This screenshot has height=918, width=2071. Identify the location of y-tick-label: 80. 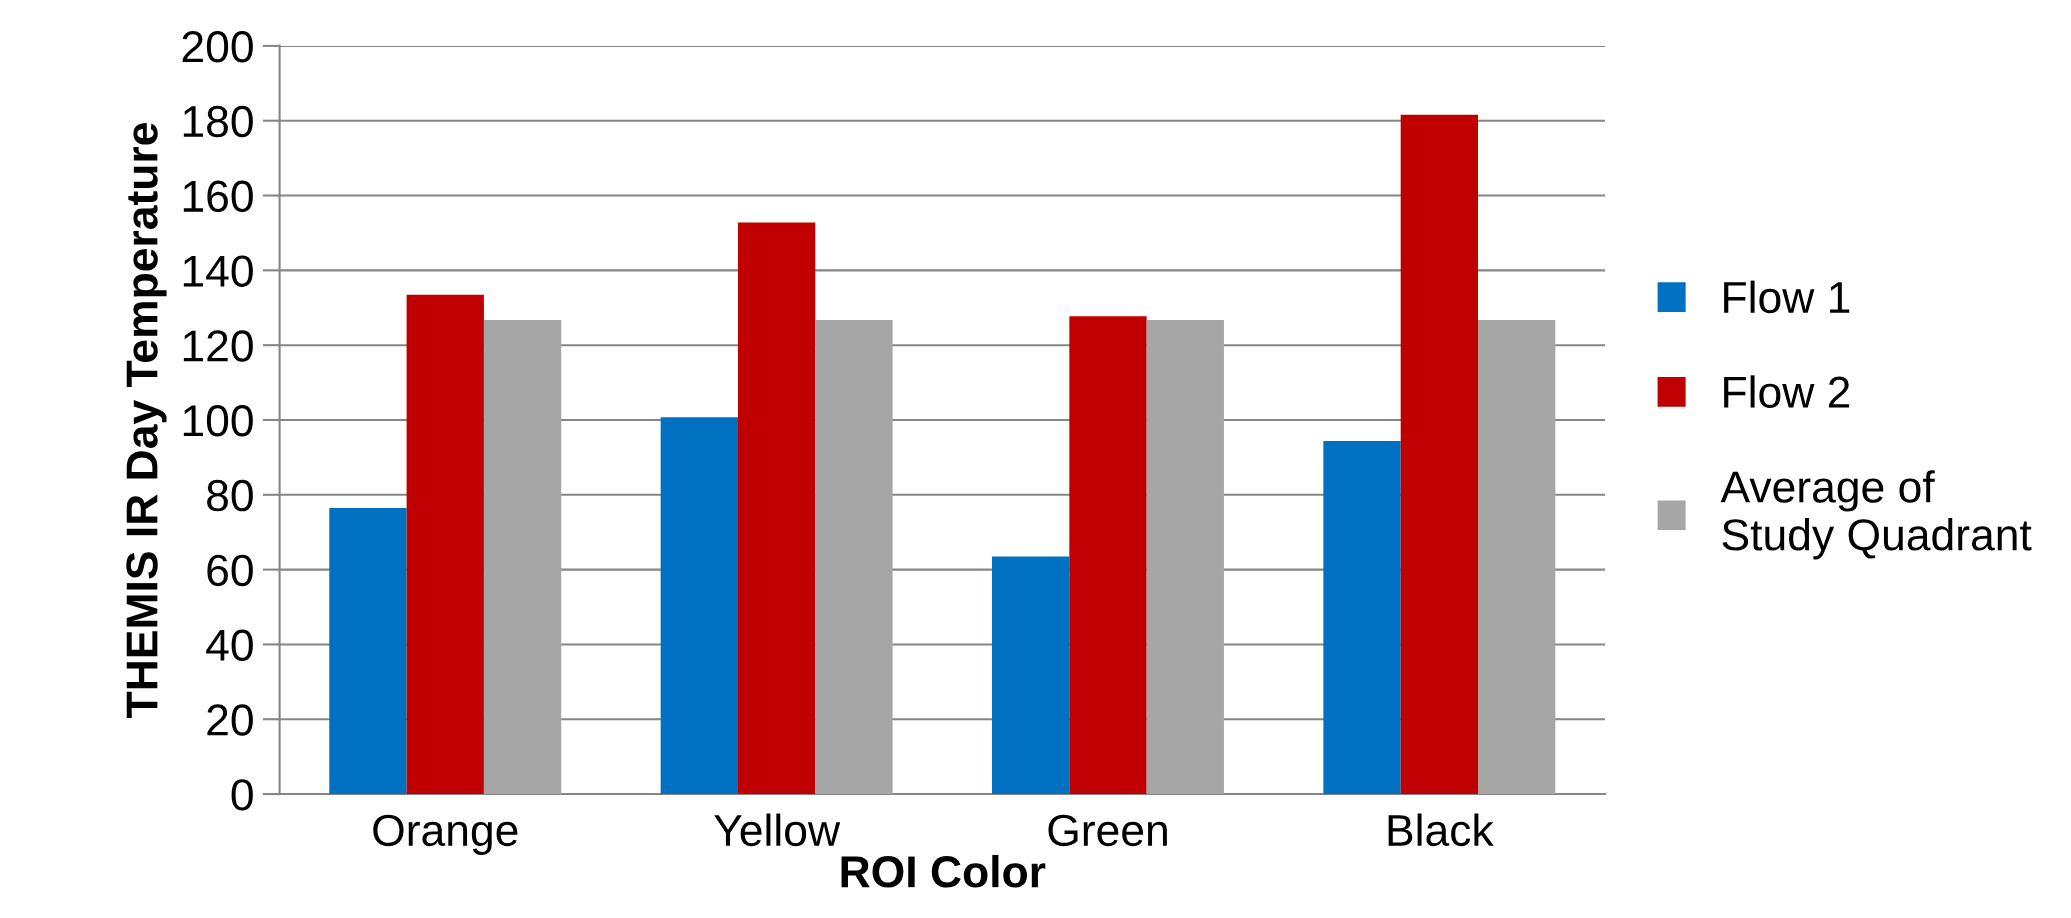
(230, 495).